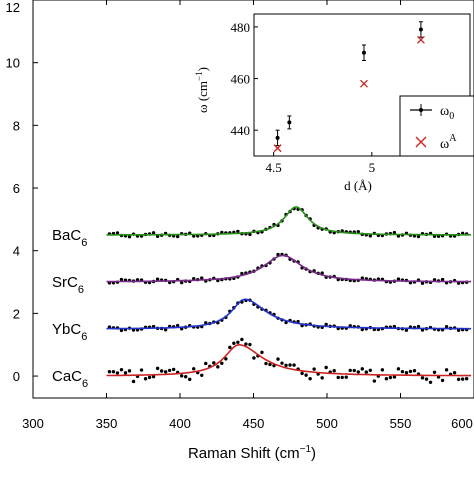 Image resolution: width=474 pixels, height=479 pixels. I want to click on main-x-tick-label: 450, so click(254, 423).